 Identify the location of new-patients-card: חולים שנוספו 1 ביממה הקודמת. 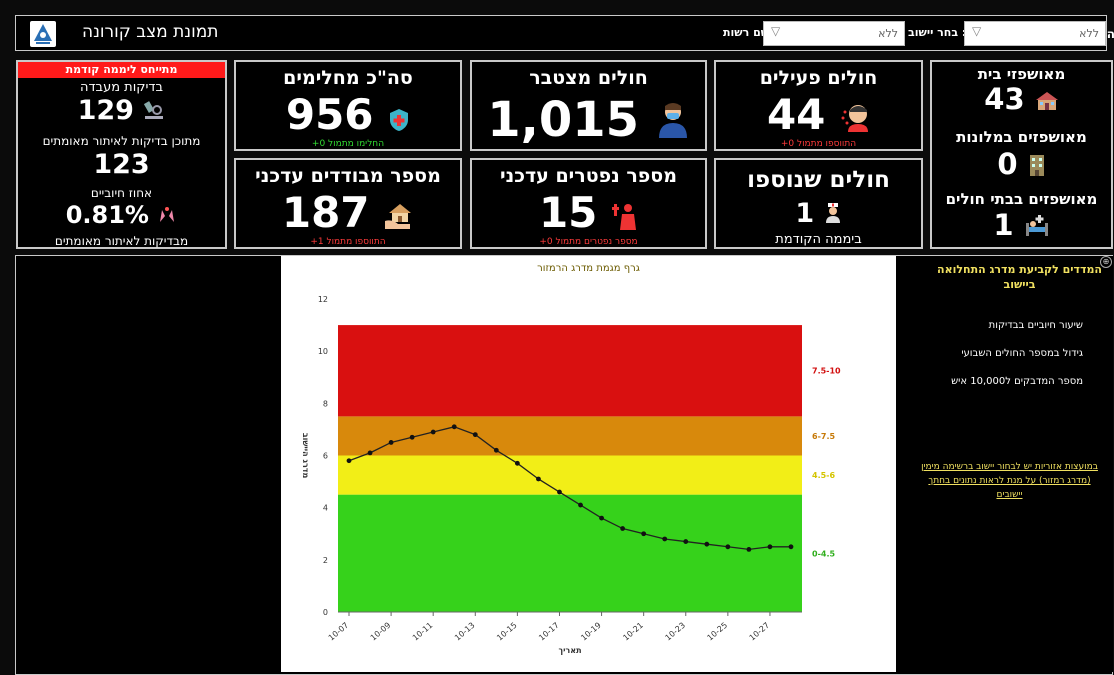
(818, 203).